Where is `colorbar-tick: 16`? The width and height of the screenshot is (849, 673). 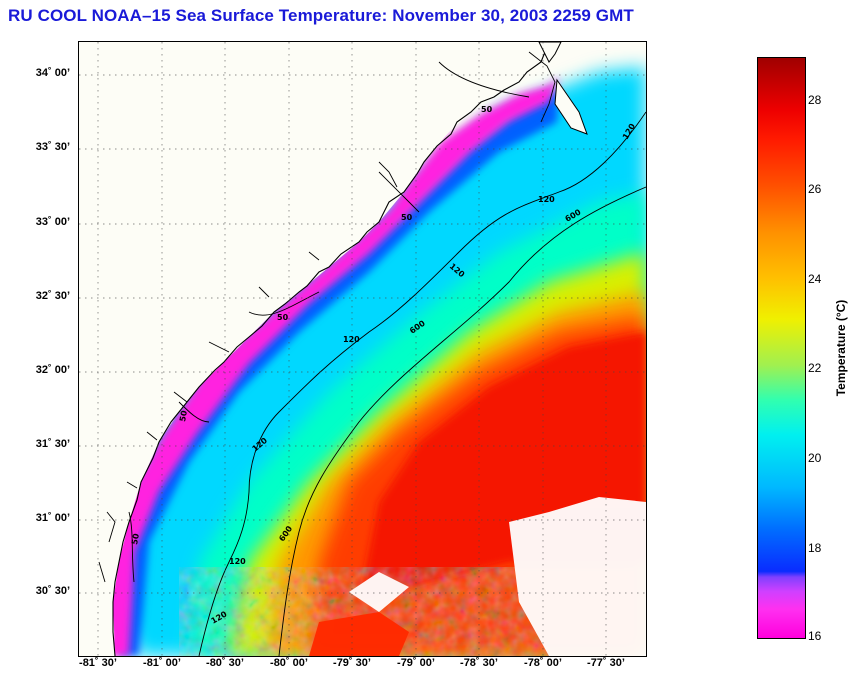
colorbar-tick: 16 is located at coordinates (815, 636).